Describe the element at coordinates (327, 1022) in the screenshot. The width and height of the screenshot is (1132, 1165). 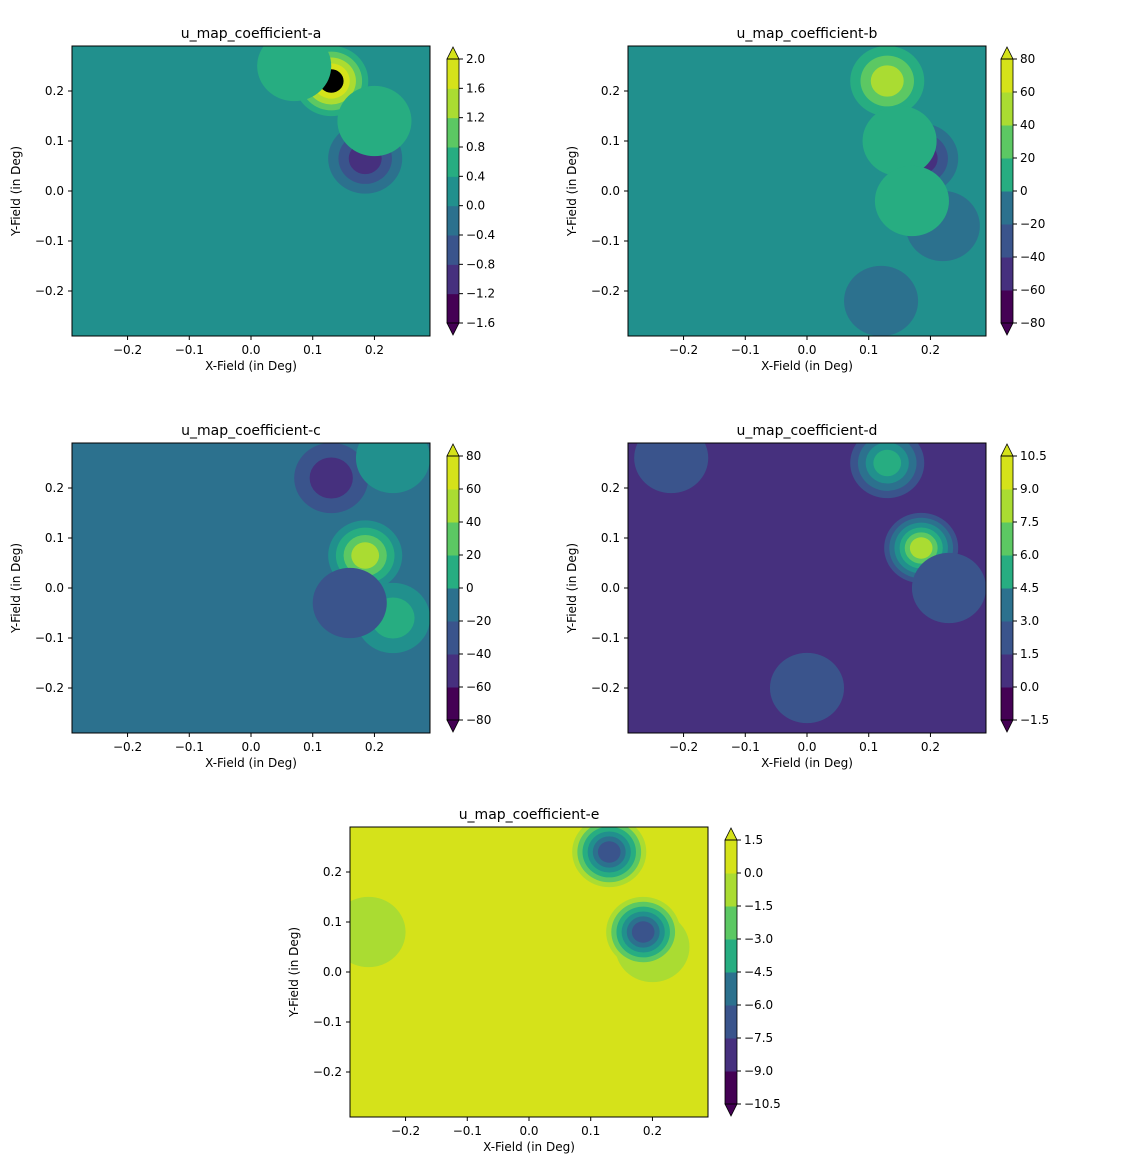
I see `y-tick-label: −0.1` at that location.